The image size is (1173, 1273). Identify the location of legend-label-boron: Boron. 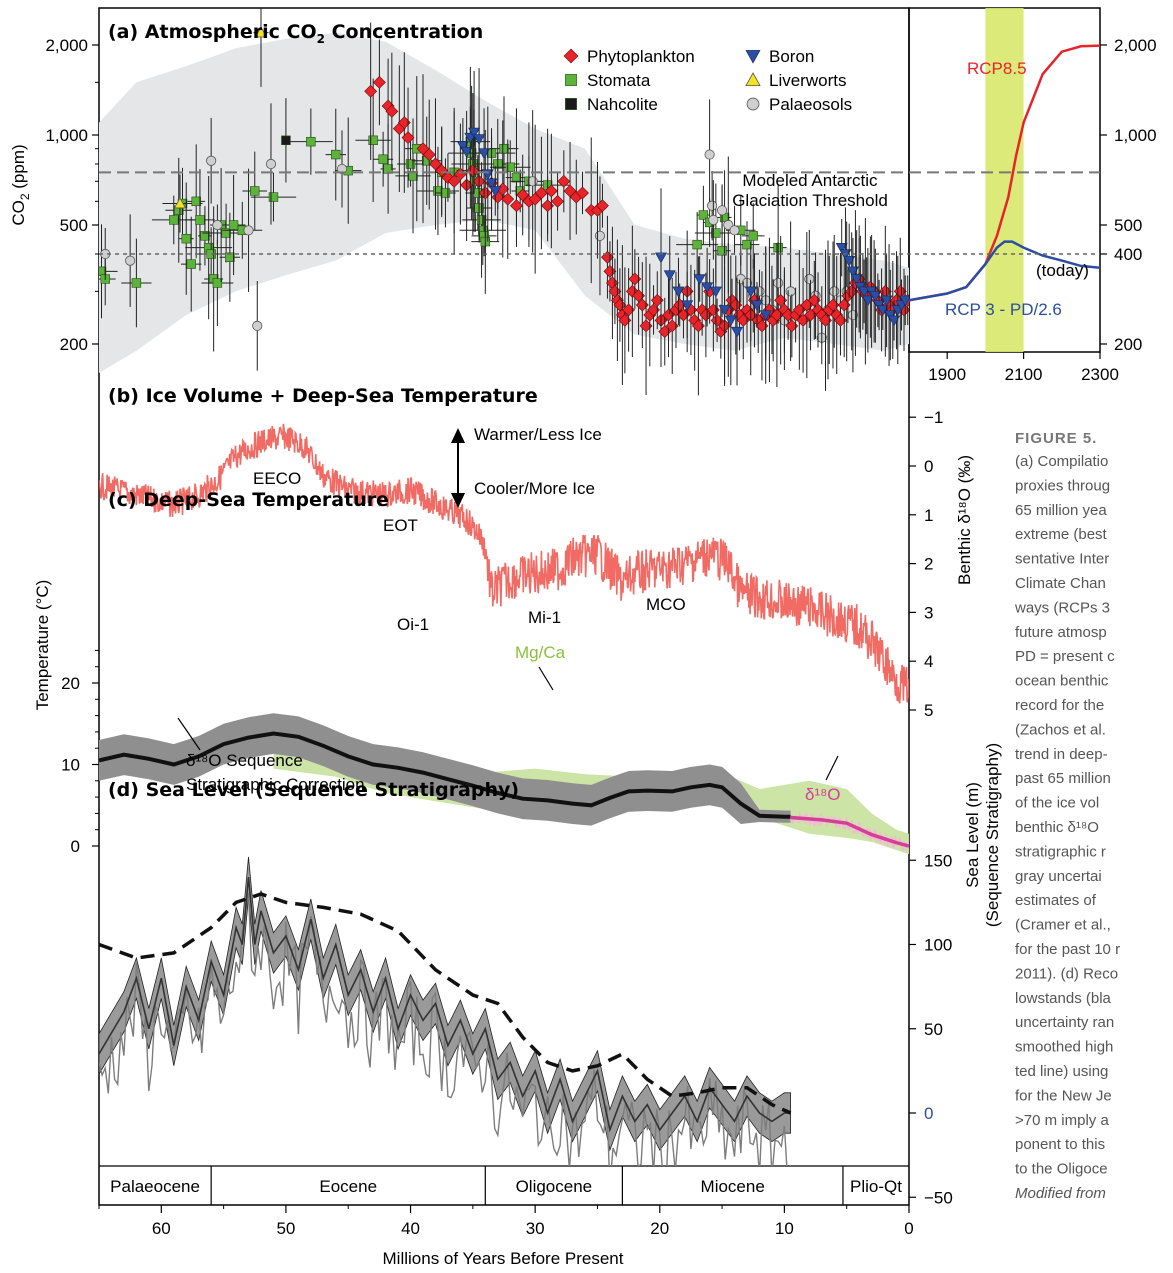
(791, 56).